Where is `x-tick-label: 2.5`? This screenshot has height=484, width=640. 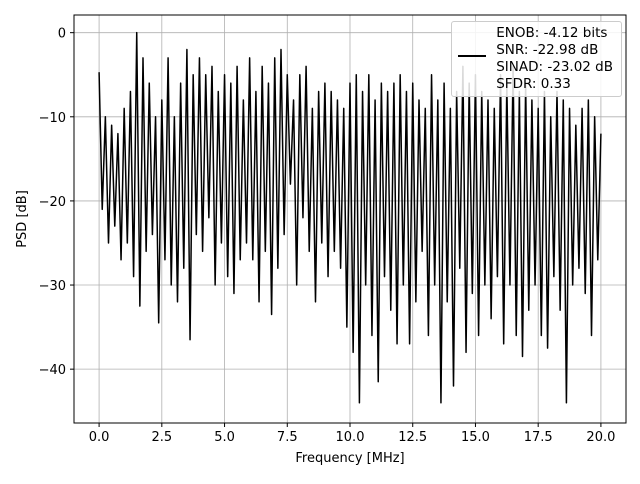 x-tick-label: 2.5 is located at coordinates (161, 437).